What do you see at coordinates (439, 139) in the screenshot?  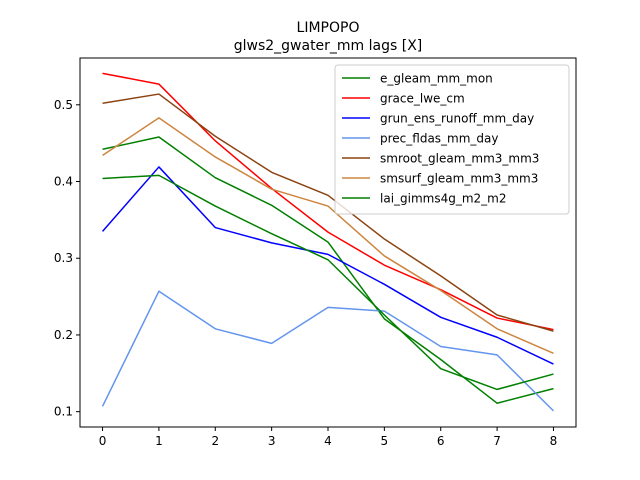 I see `legend-label: prec_fldas_mm_day` at bounding box center [439, 139].